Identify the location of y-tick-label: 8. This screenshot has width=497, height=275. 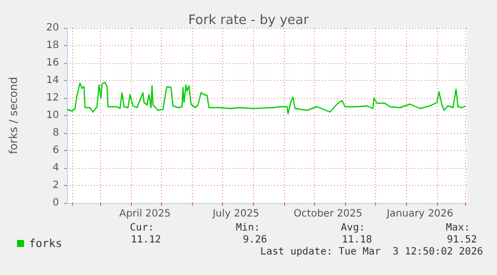
(55, 133).